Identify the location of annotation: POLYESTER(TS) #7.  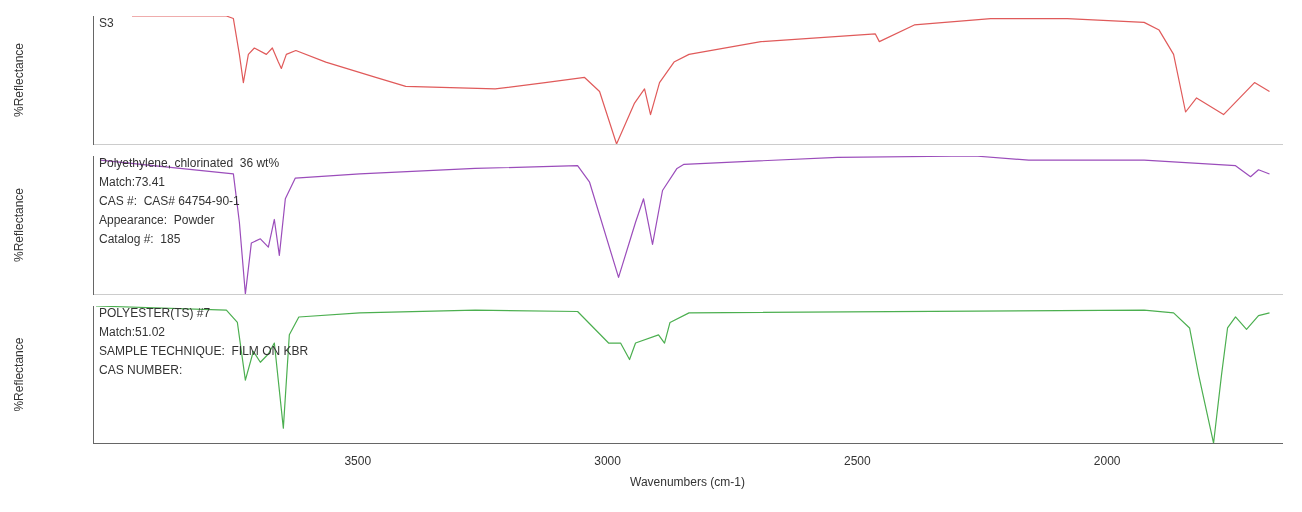
(155, 313).